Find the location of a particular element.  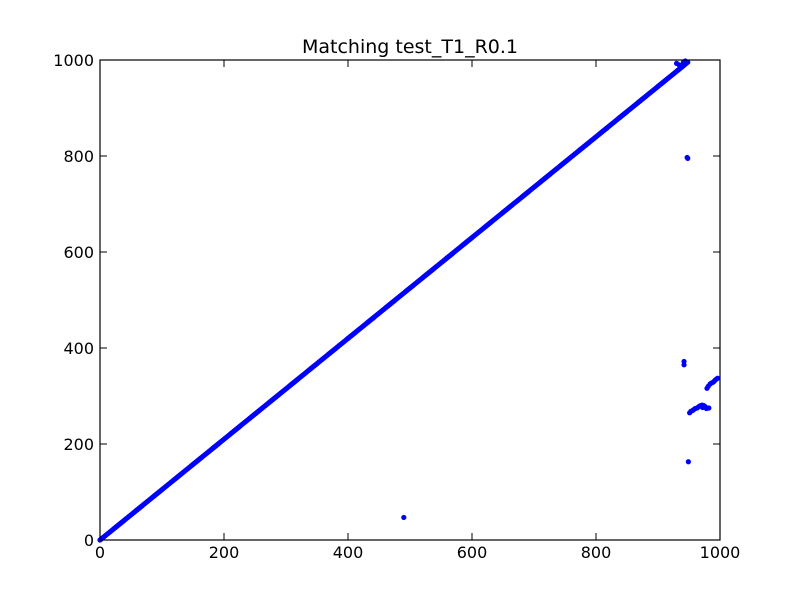

y-tick-label: 400 is located at coordinates (78, 348).